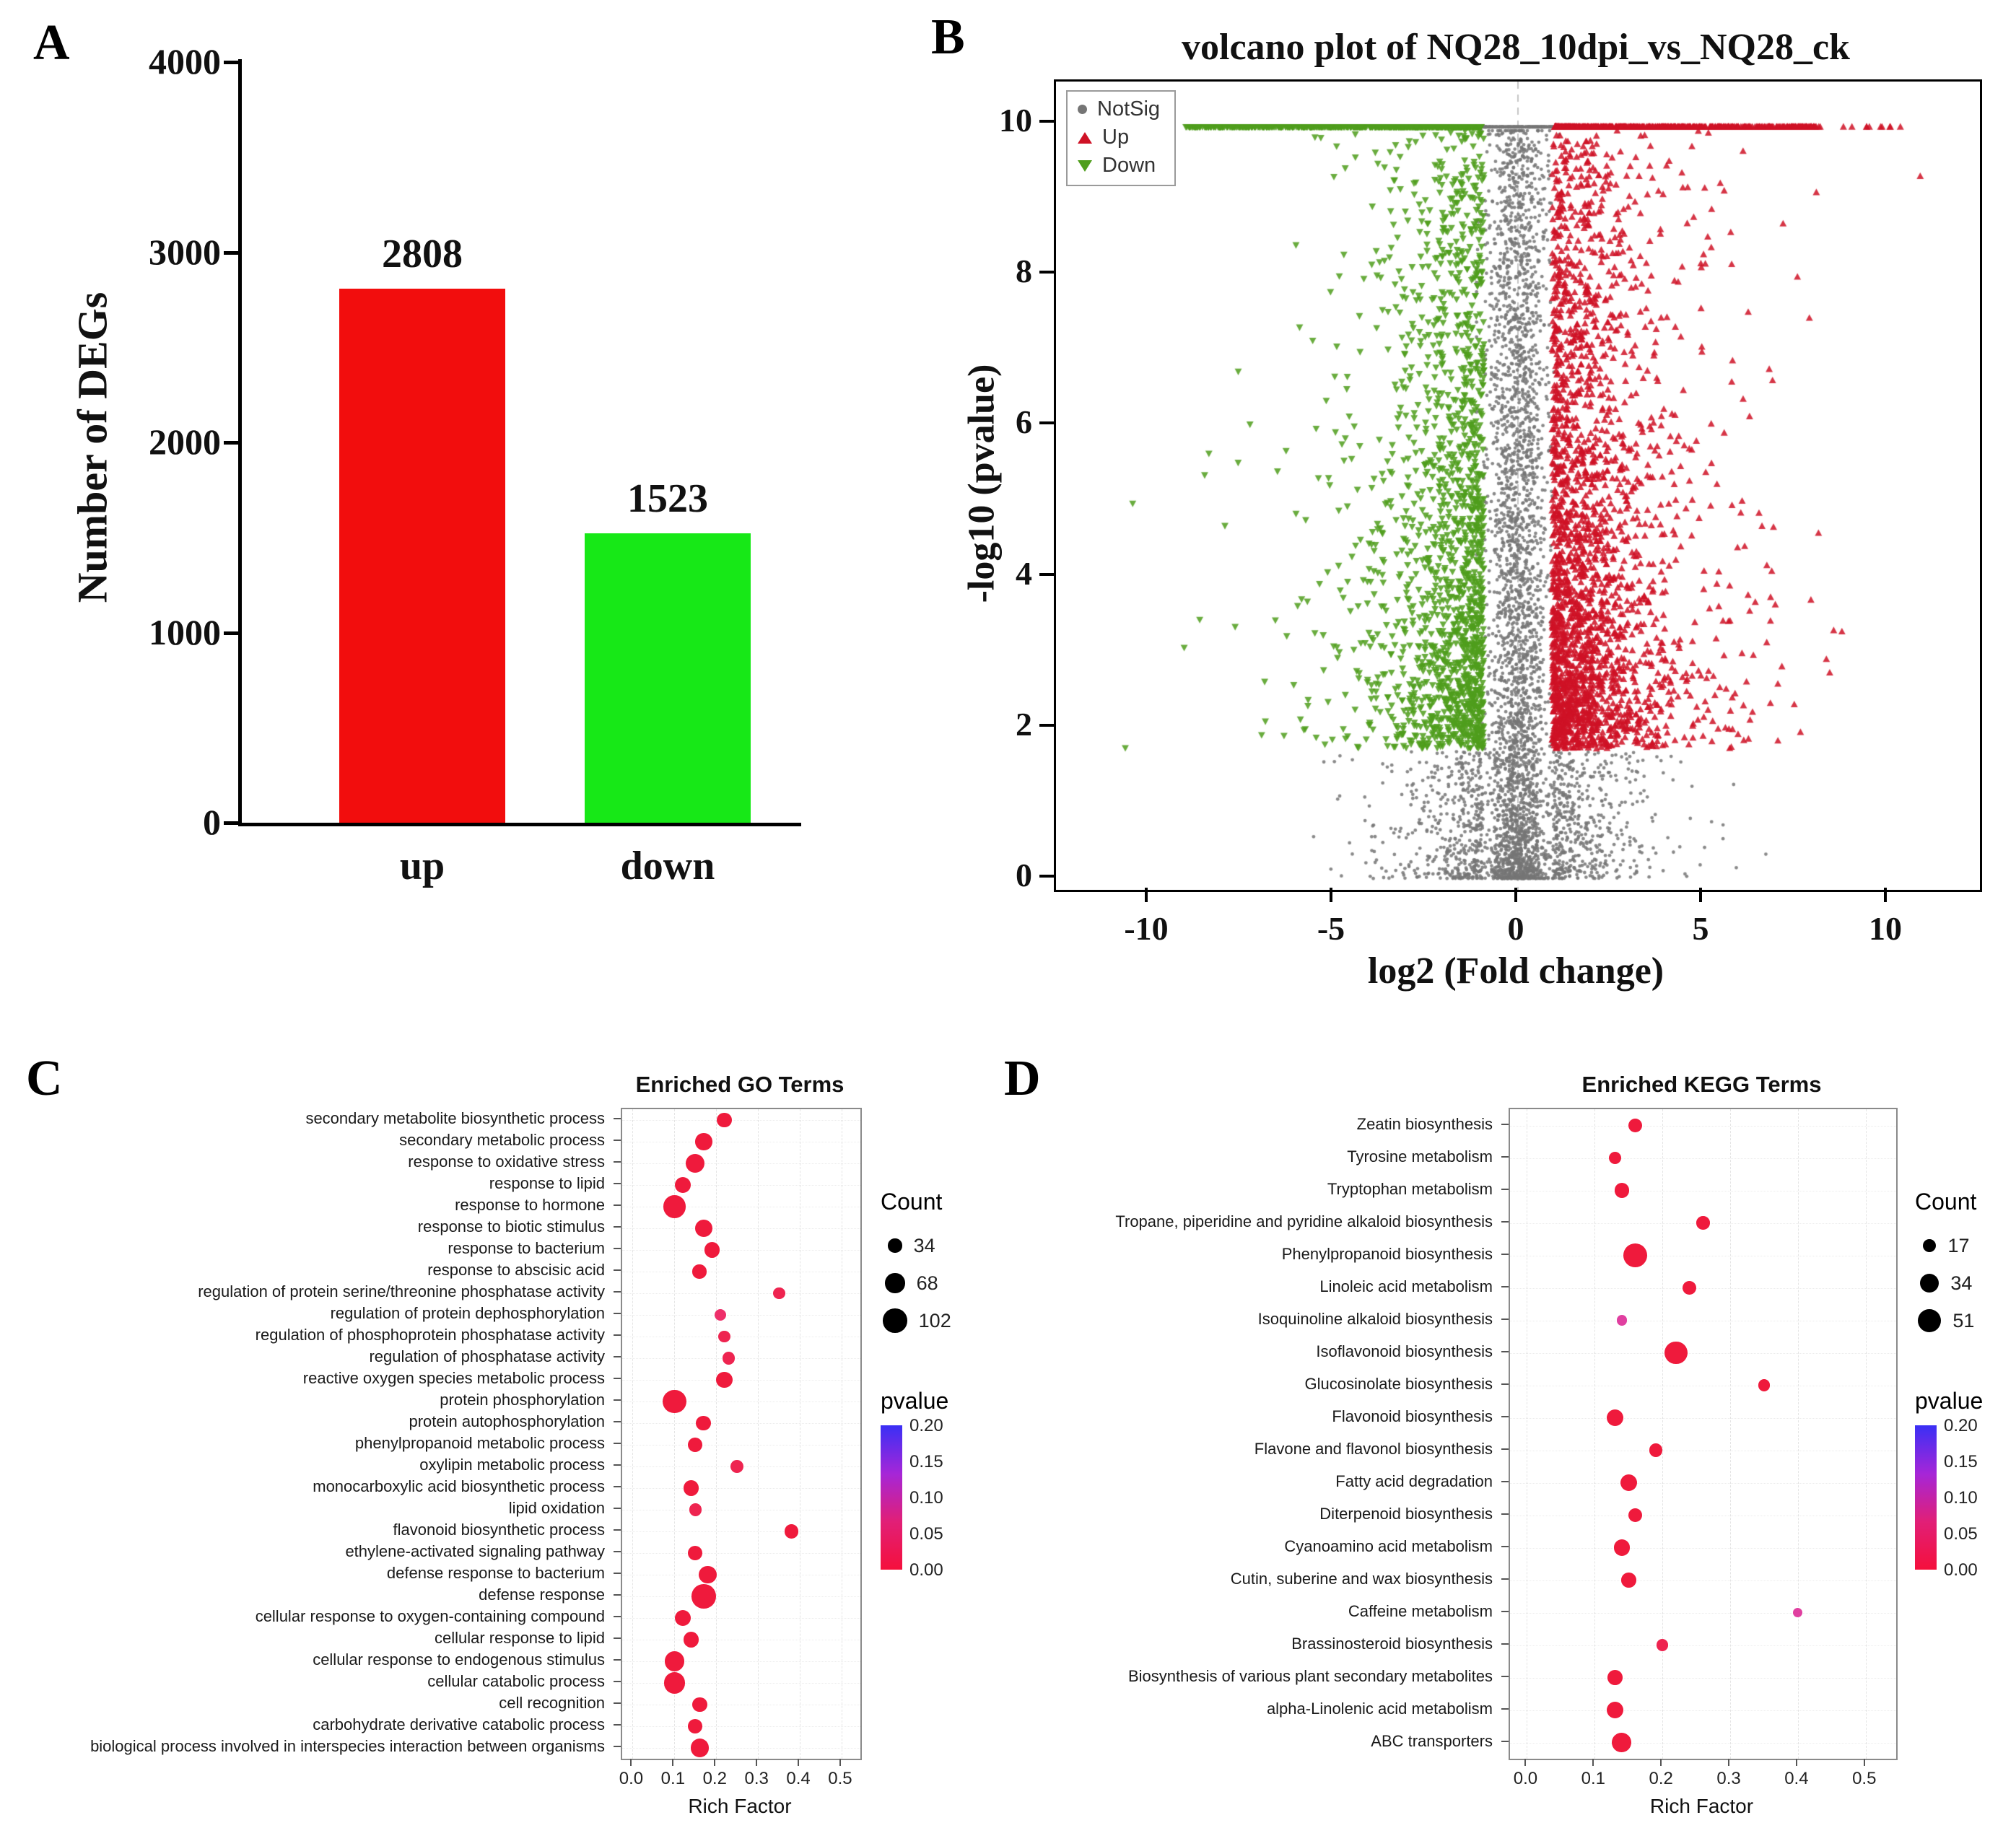 This screenshot has width=2016, height=1841. Describe the element at coordinates (547, 1183) in the screenshot. I see `term-label: response to lipid` at that location.